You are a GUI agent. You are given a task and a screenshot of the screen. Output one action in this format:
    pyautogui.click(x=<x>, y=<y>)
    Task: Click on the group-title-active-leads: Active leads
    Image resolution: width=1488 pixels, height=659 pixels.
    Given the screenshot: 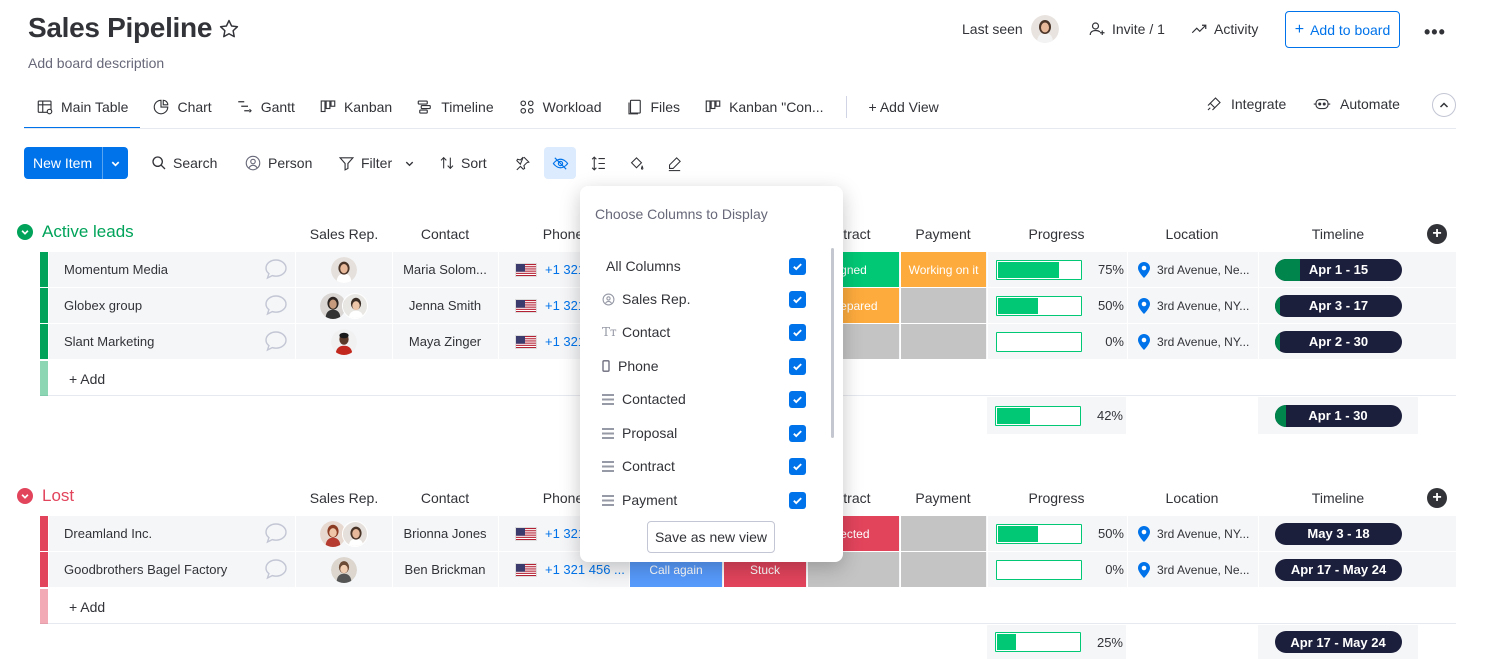 What is the action you would take?
    pyautogui.click(x=75, y=232)
    